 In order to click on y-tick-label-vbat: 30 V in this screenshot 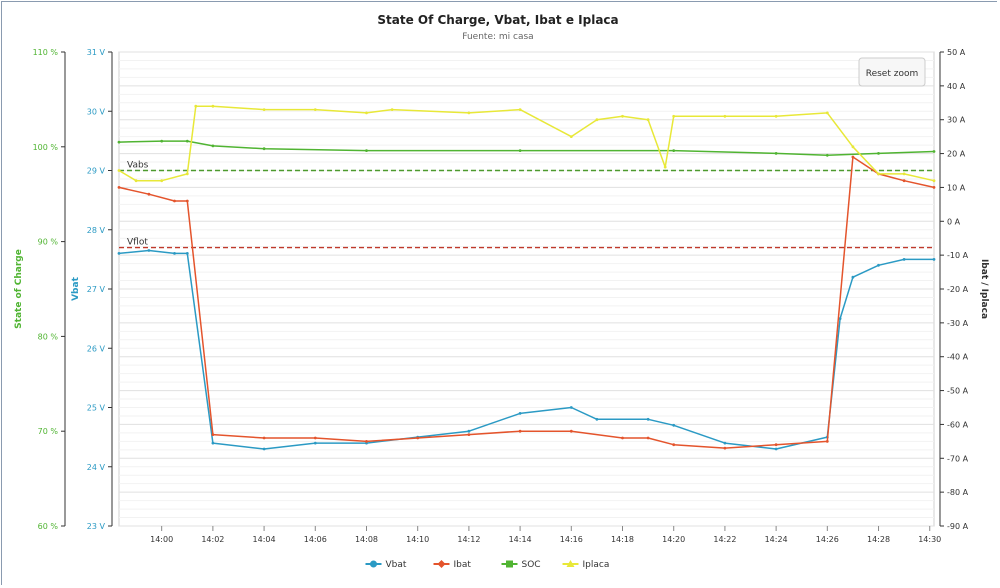, I will do `click(96, 111)`.